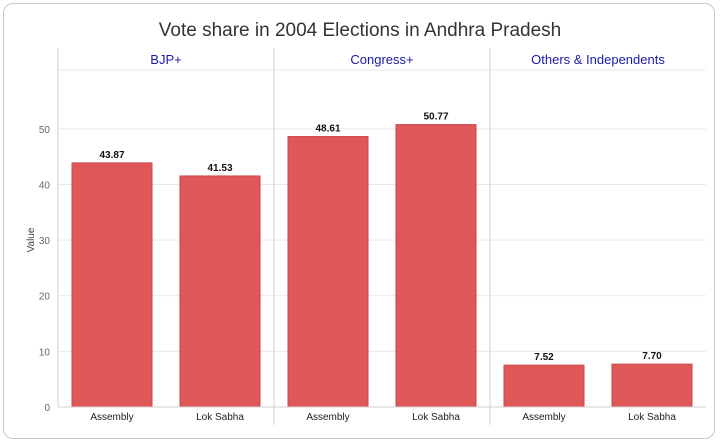  What do you see at coordinates (544, 357) in the screenshot?
I see `data-label: 7.52` at bounding box center [544, 357].